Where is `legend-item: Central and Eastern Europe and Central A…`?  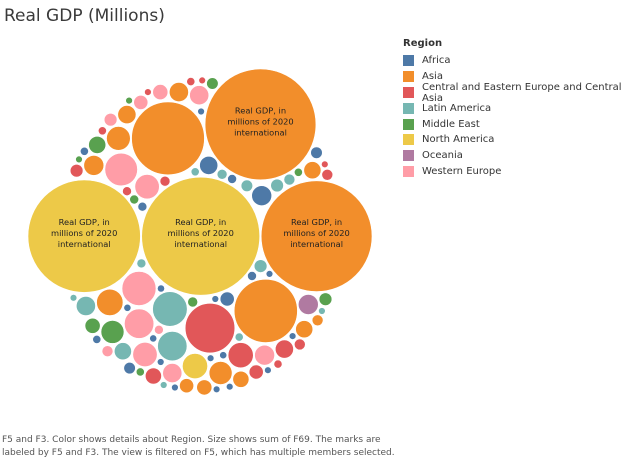 legend-item: Central and Eastern Europe and Central A… is located at coordinates (513, 93).